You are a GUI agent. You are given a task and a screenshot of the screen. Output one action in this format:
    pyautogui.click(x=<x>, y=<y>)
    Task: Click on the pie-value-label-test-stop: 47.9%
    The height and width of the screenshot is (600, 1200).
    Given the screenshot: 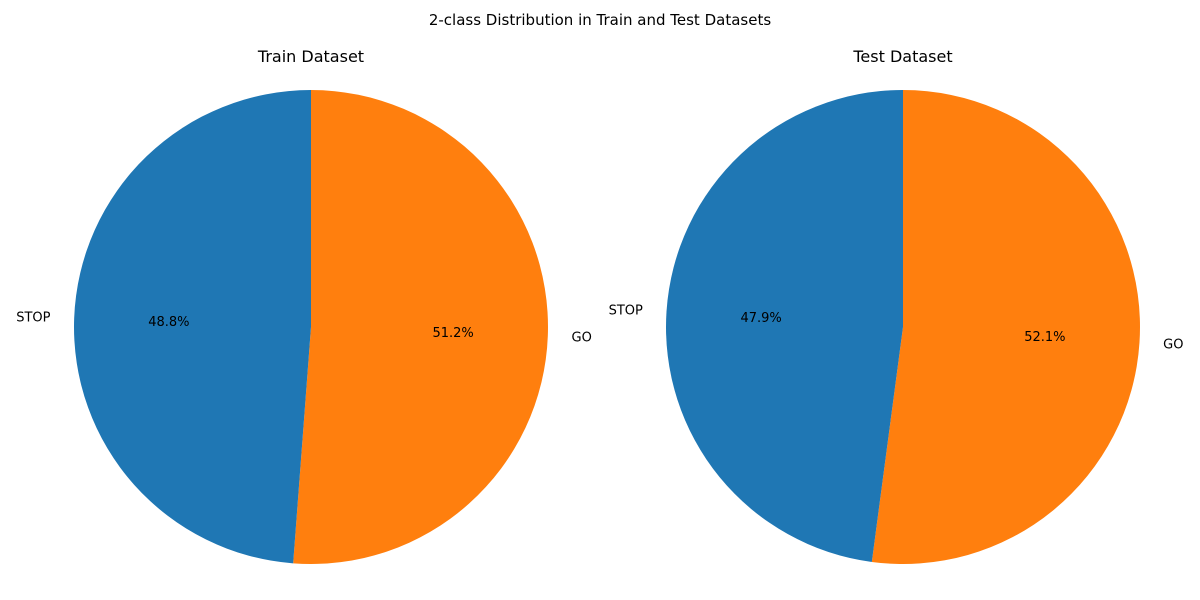 What is the action you would take?
    pyautogui.click(x=760, y=318)
    